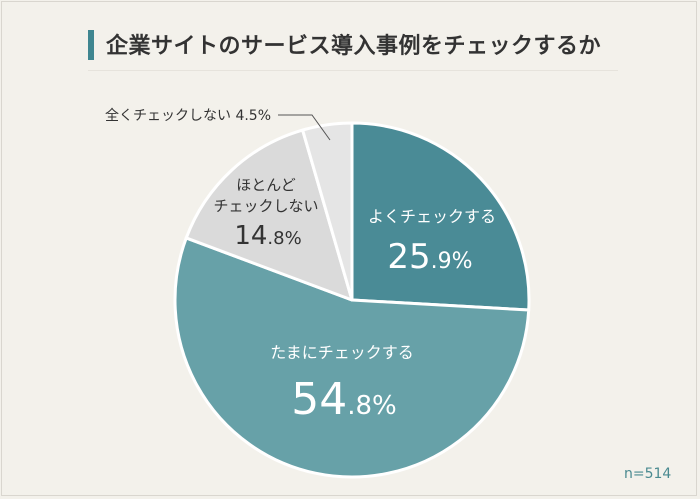 The image size is (700, 499). What do you see at coordinates (327, 211) in the screenshot?
I see `slice-never-check` at bounding box center [327, 211].